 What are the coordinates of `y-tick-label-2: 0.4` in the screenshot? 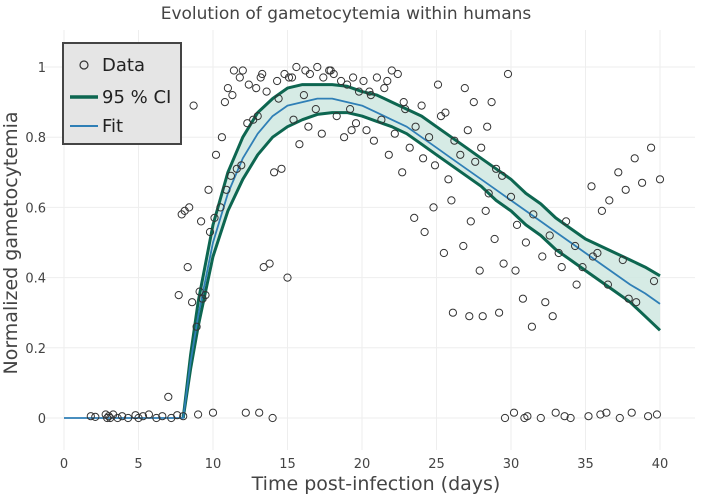 It's located at (35, 279).